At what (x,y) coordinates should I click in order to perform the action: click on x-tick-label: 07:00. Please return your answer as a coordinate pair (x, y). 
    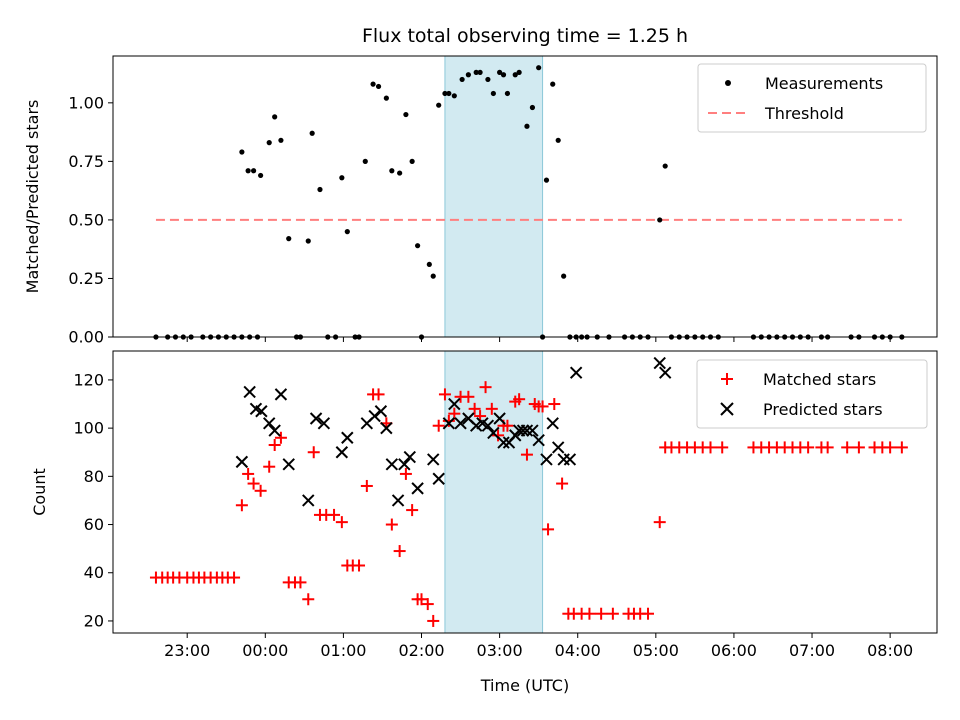
    Looking at the image, I should click on (812, 650).